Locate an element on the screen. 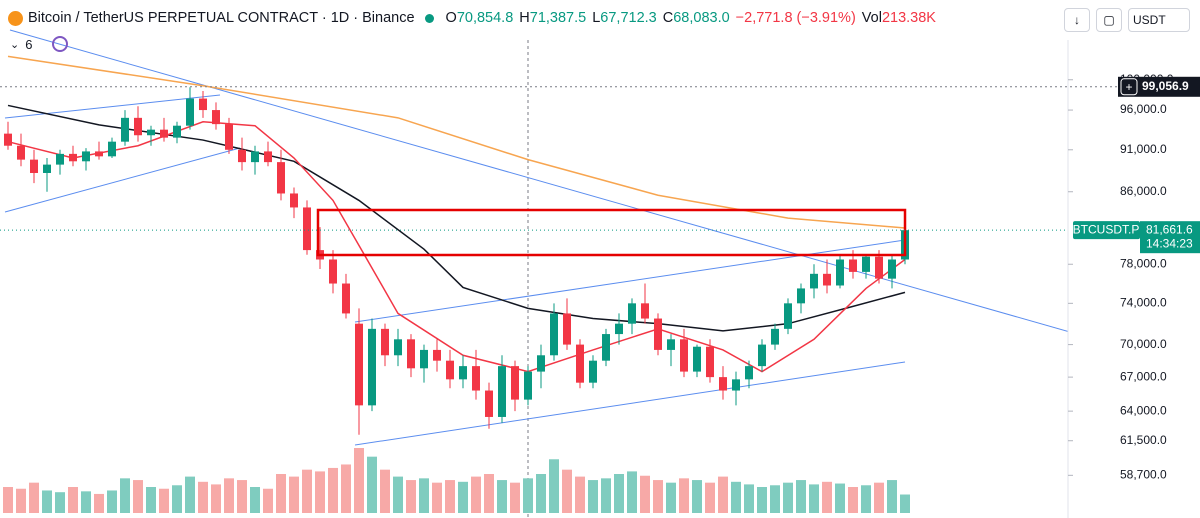 The width and height of the screenshot is (1200, 518). stat-value: 68,083.0 is located at coordinates (701, 18).